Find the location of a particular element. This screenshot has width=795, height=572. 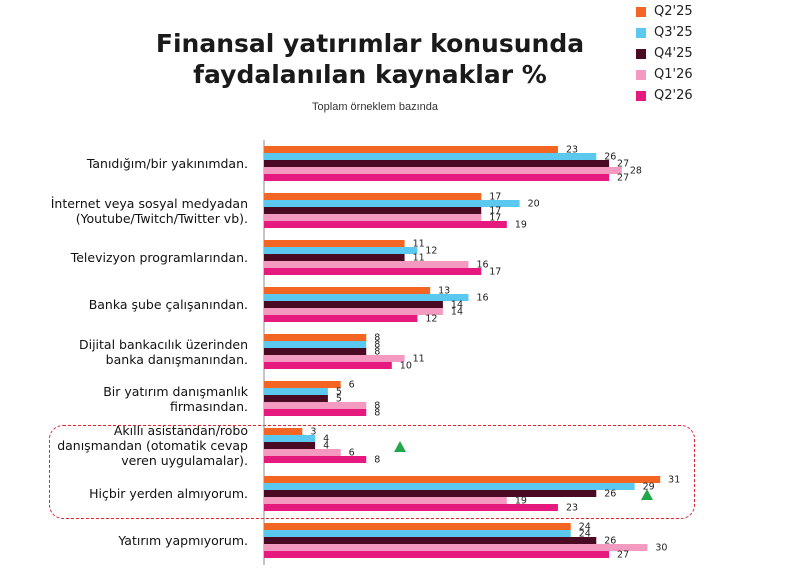

highlight-box is located at coordinates (372, 472).